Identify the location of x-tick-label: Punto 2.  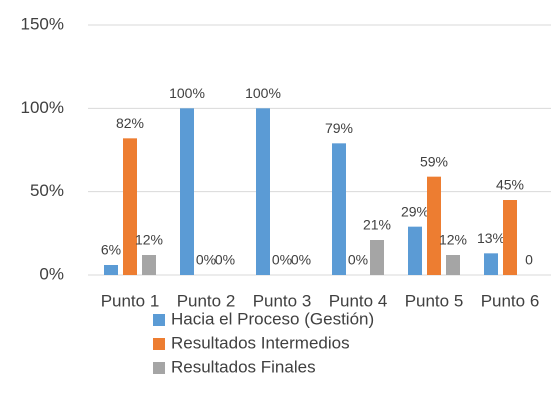
(206, 300).